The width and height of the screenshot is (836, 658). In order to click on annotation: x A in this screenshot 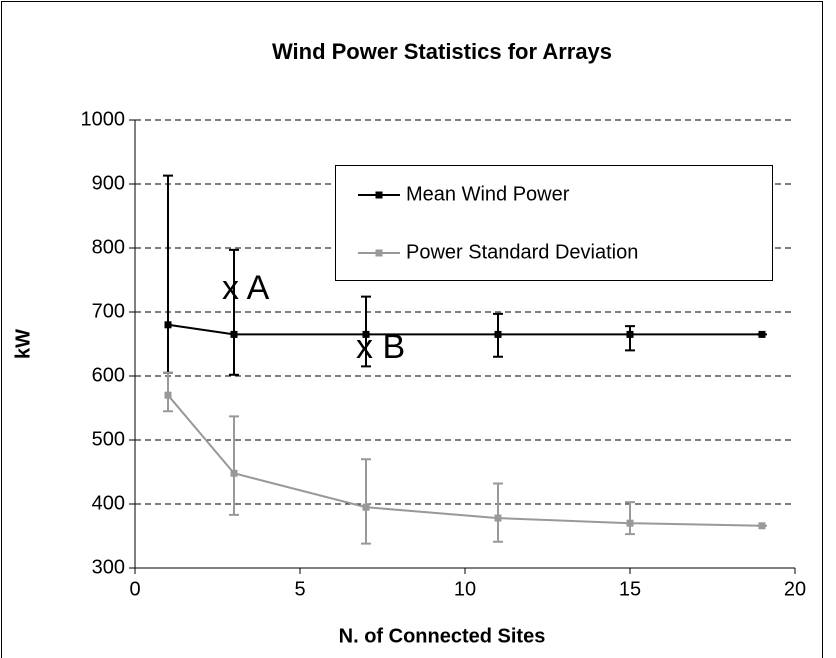, I will do `click(246, 288)`.